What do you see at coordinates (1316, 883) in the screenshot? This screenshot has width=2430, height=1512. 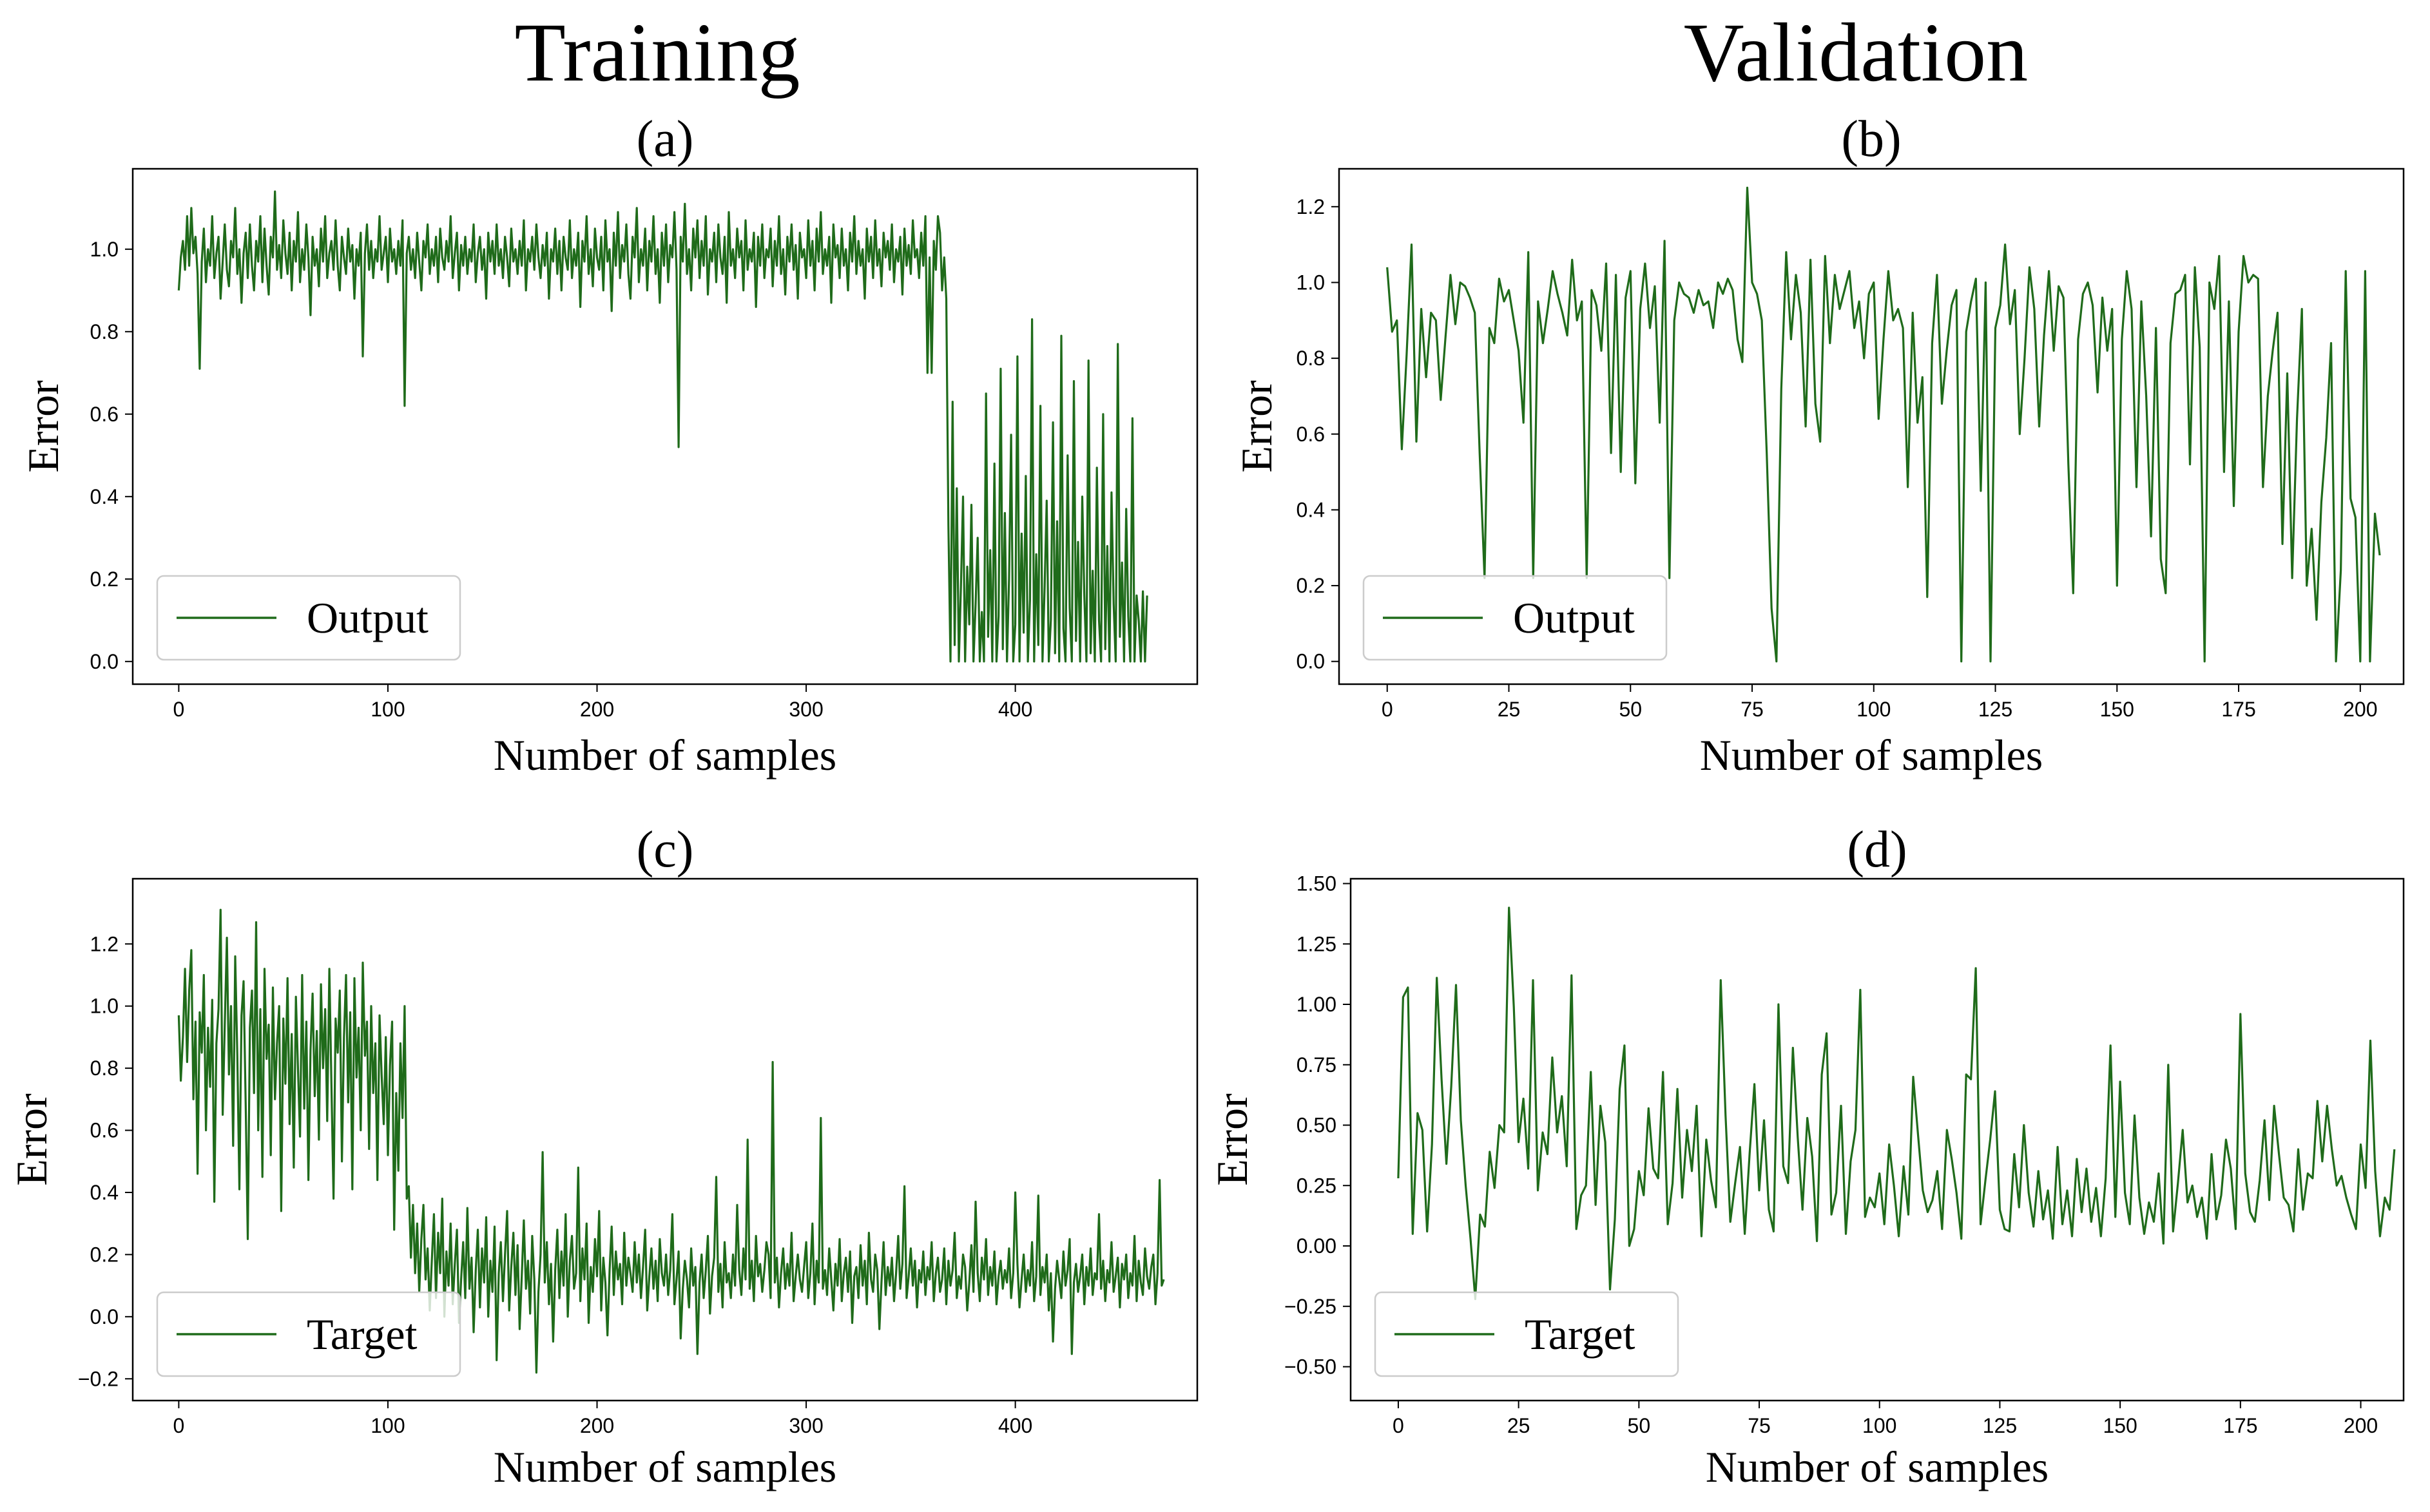 I see `y-tick-label: 1.50` at bounding box center [1316, 883].